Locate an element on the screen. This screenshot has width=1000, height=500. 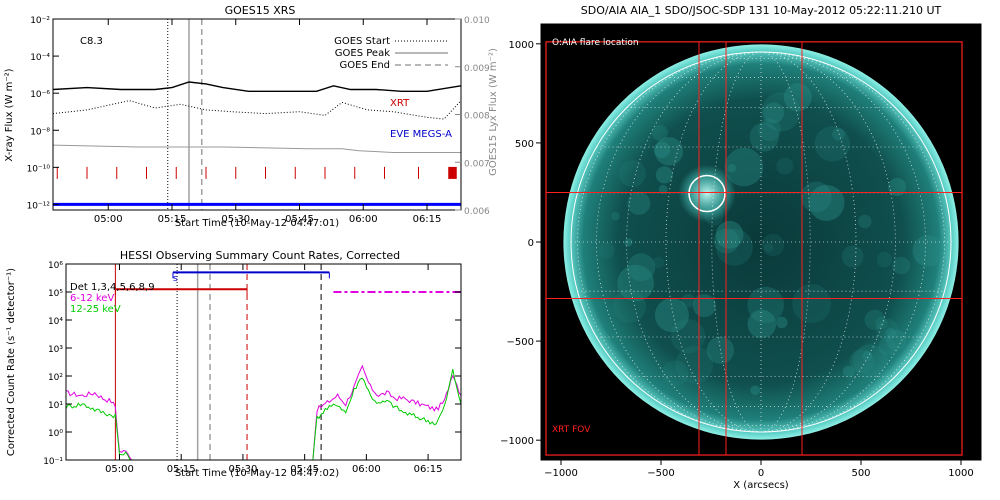
legend-6-12kev: 6-12 keV is located at coordinates (92, 298).